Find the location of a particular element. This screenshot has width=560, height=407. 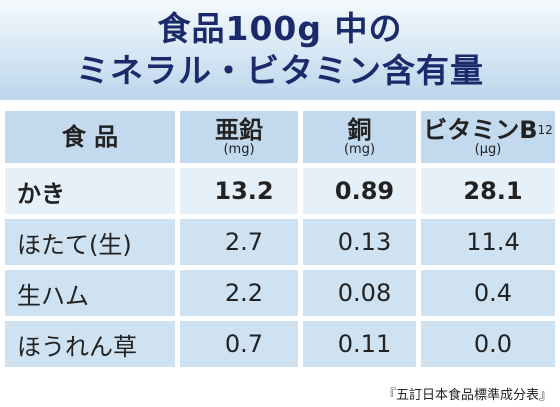

header-cell: 亜鉛 (mg) is located at coordinates (239, 137).